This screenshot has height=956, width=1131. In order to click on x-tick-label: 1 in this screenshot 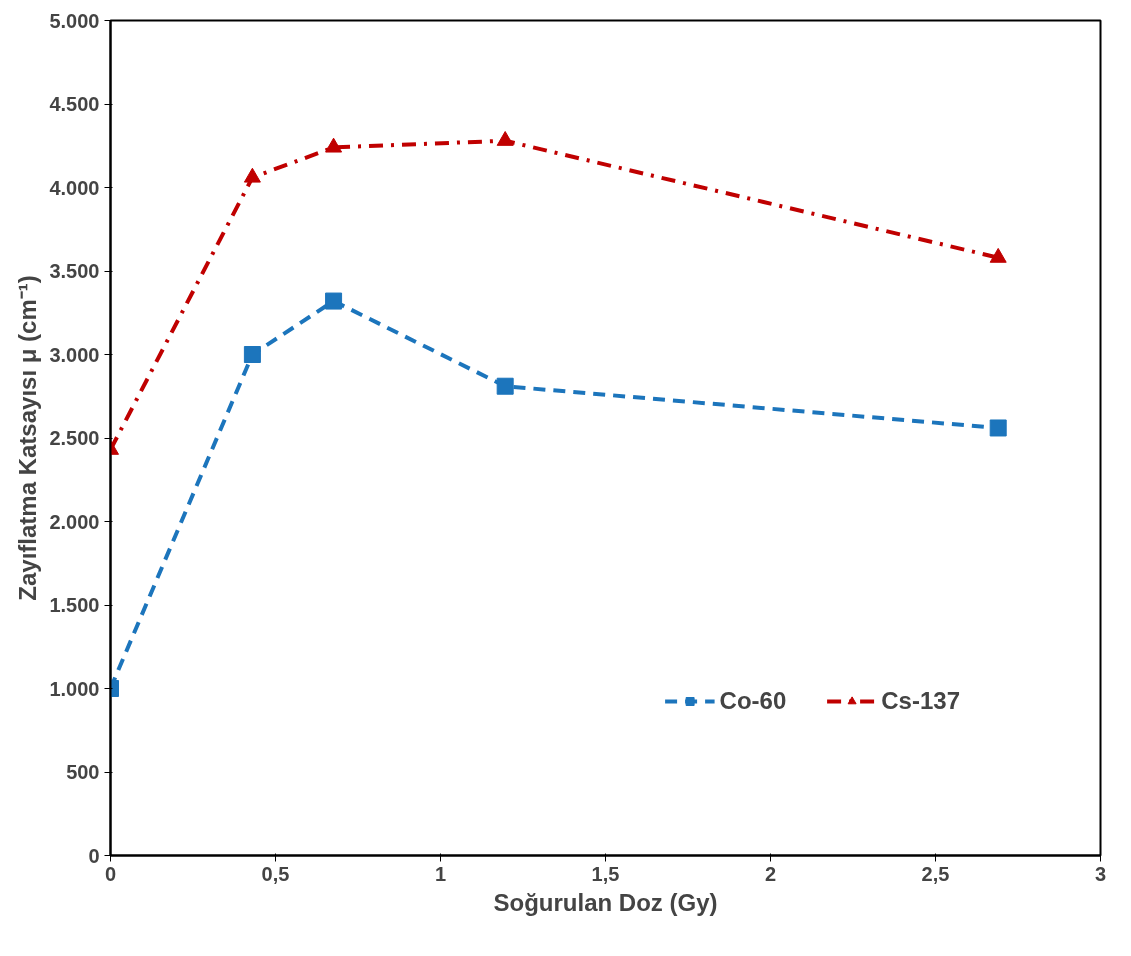, I will do `click(440, 873)`.